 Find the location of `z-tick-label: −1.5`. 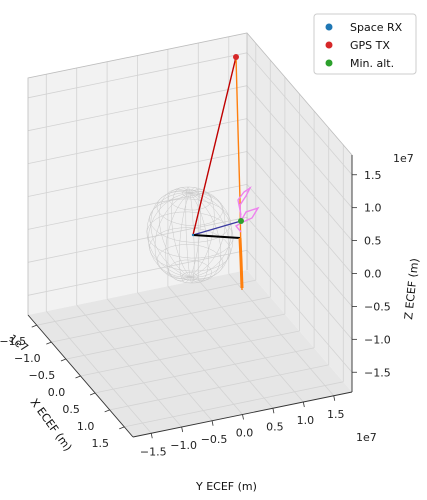

z-tick-label: −1.5 is located at coordinates (377, 372).